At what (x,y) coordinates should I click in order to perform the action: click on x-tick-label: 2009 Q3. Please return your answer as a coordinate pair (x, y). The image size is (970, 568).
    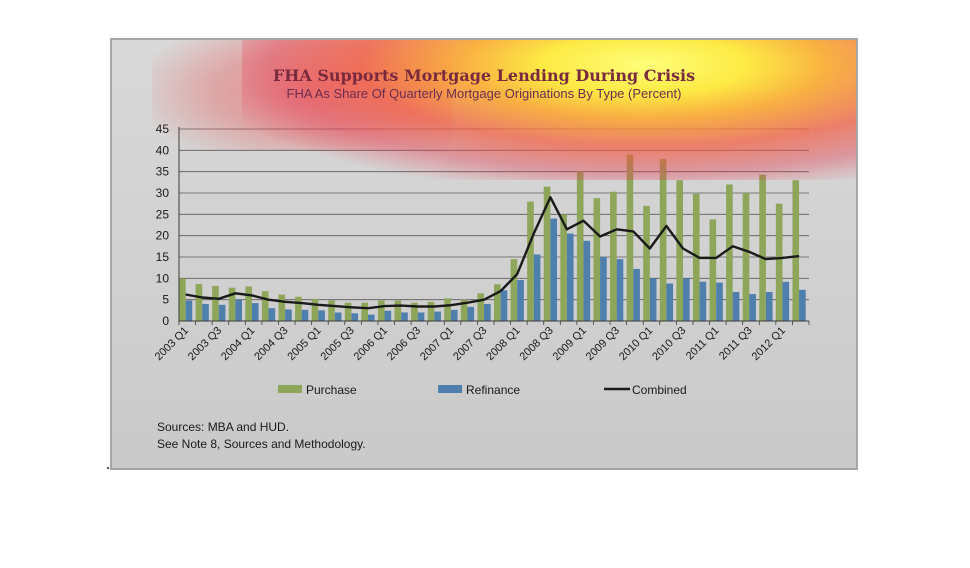
    Looking at the image, I should click on (603, 344).